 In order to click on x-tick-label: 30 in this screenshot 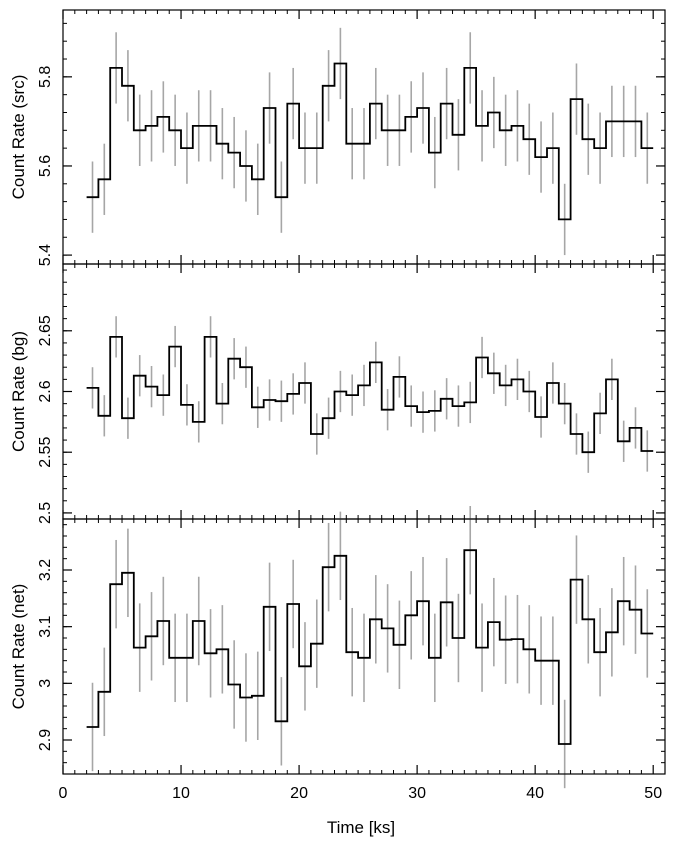, I will do `click(417, 793)`.